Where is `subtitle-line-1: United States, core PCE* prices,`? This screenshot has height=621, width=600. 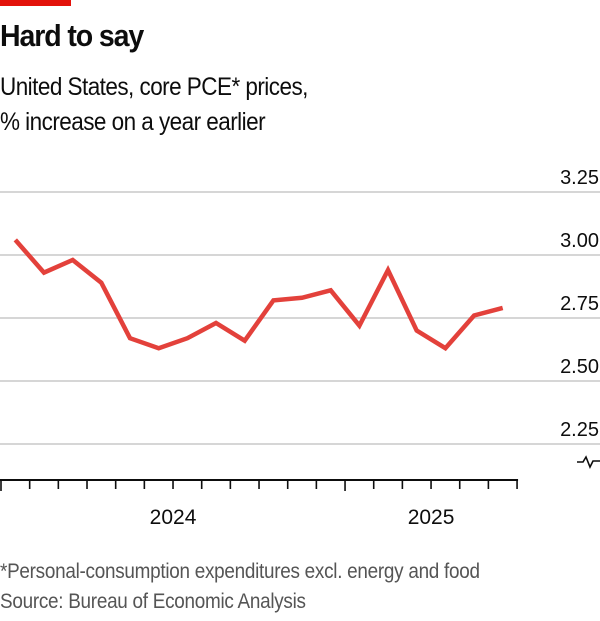
subtitle-line-1: United States, core PCE* prices, is located at coordinates (154, 87).